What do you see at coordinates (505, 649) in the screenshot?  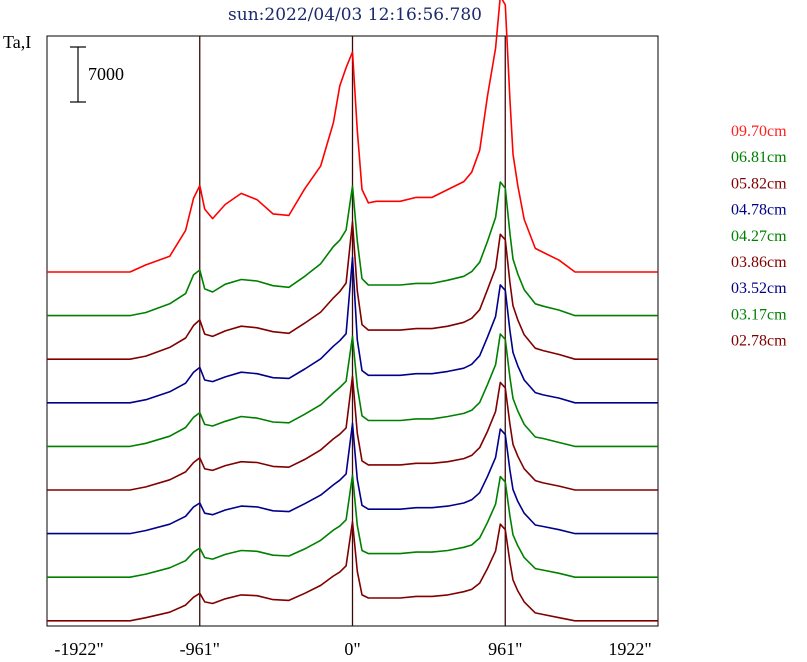 I see `x-tick-label-3: 961"` at bounding box center [505, 649].